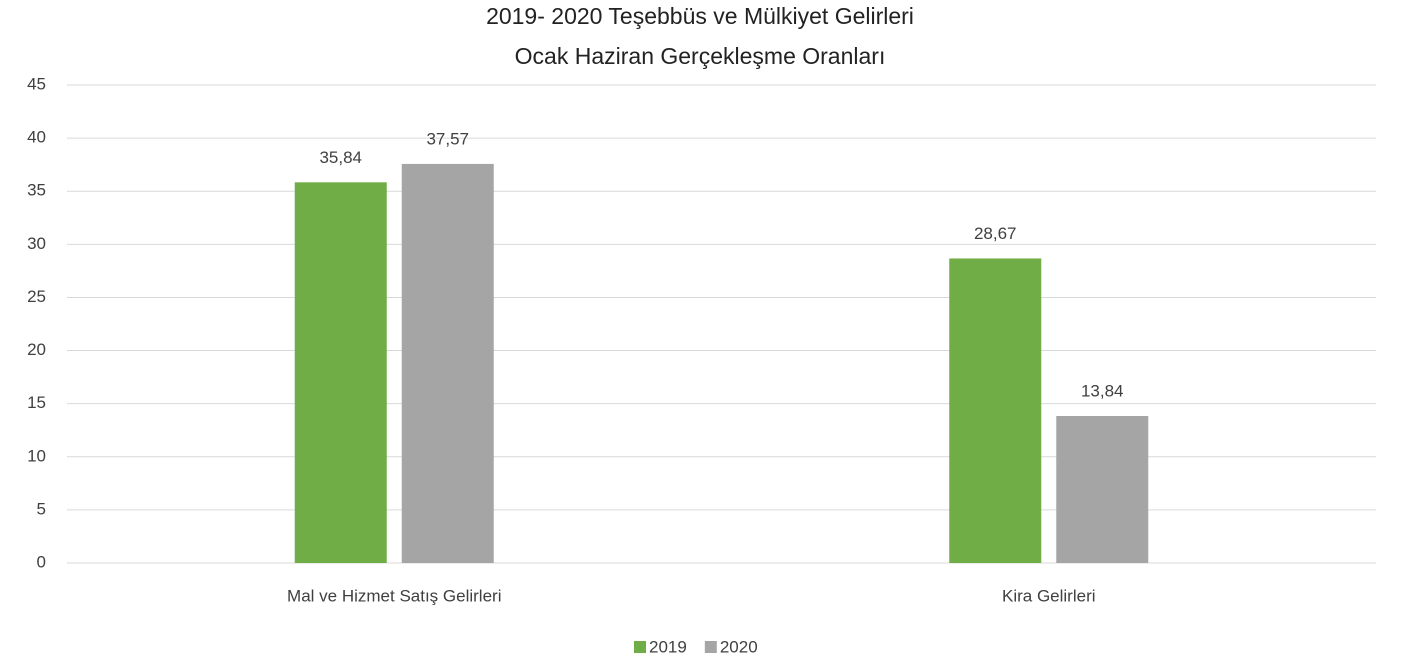 Image resolution: width=1401 pixels, height=663 pixels. Describe the element at coordinates (340, 157) in the screenshot. I see `data-label: 35,84` at that location.